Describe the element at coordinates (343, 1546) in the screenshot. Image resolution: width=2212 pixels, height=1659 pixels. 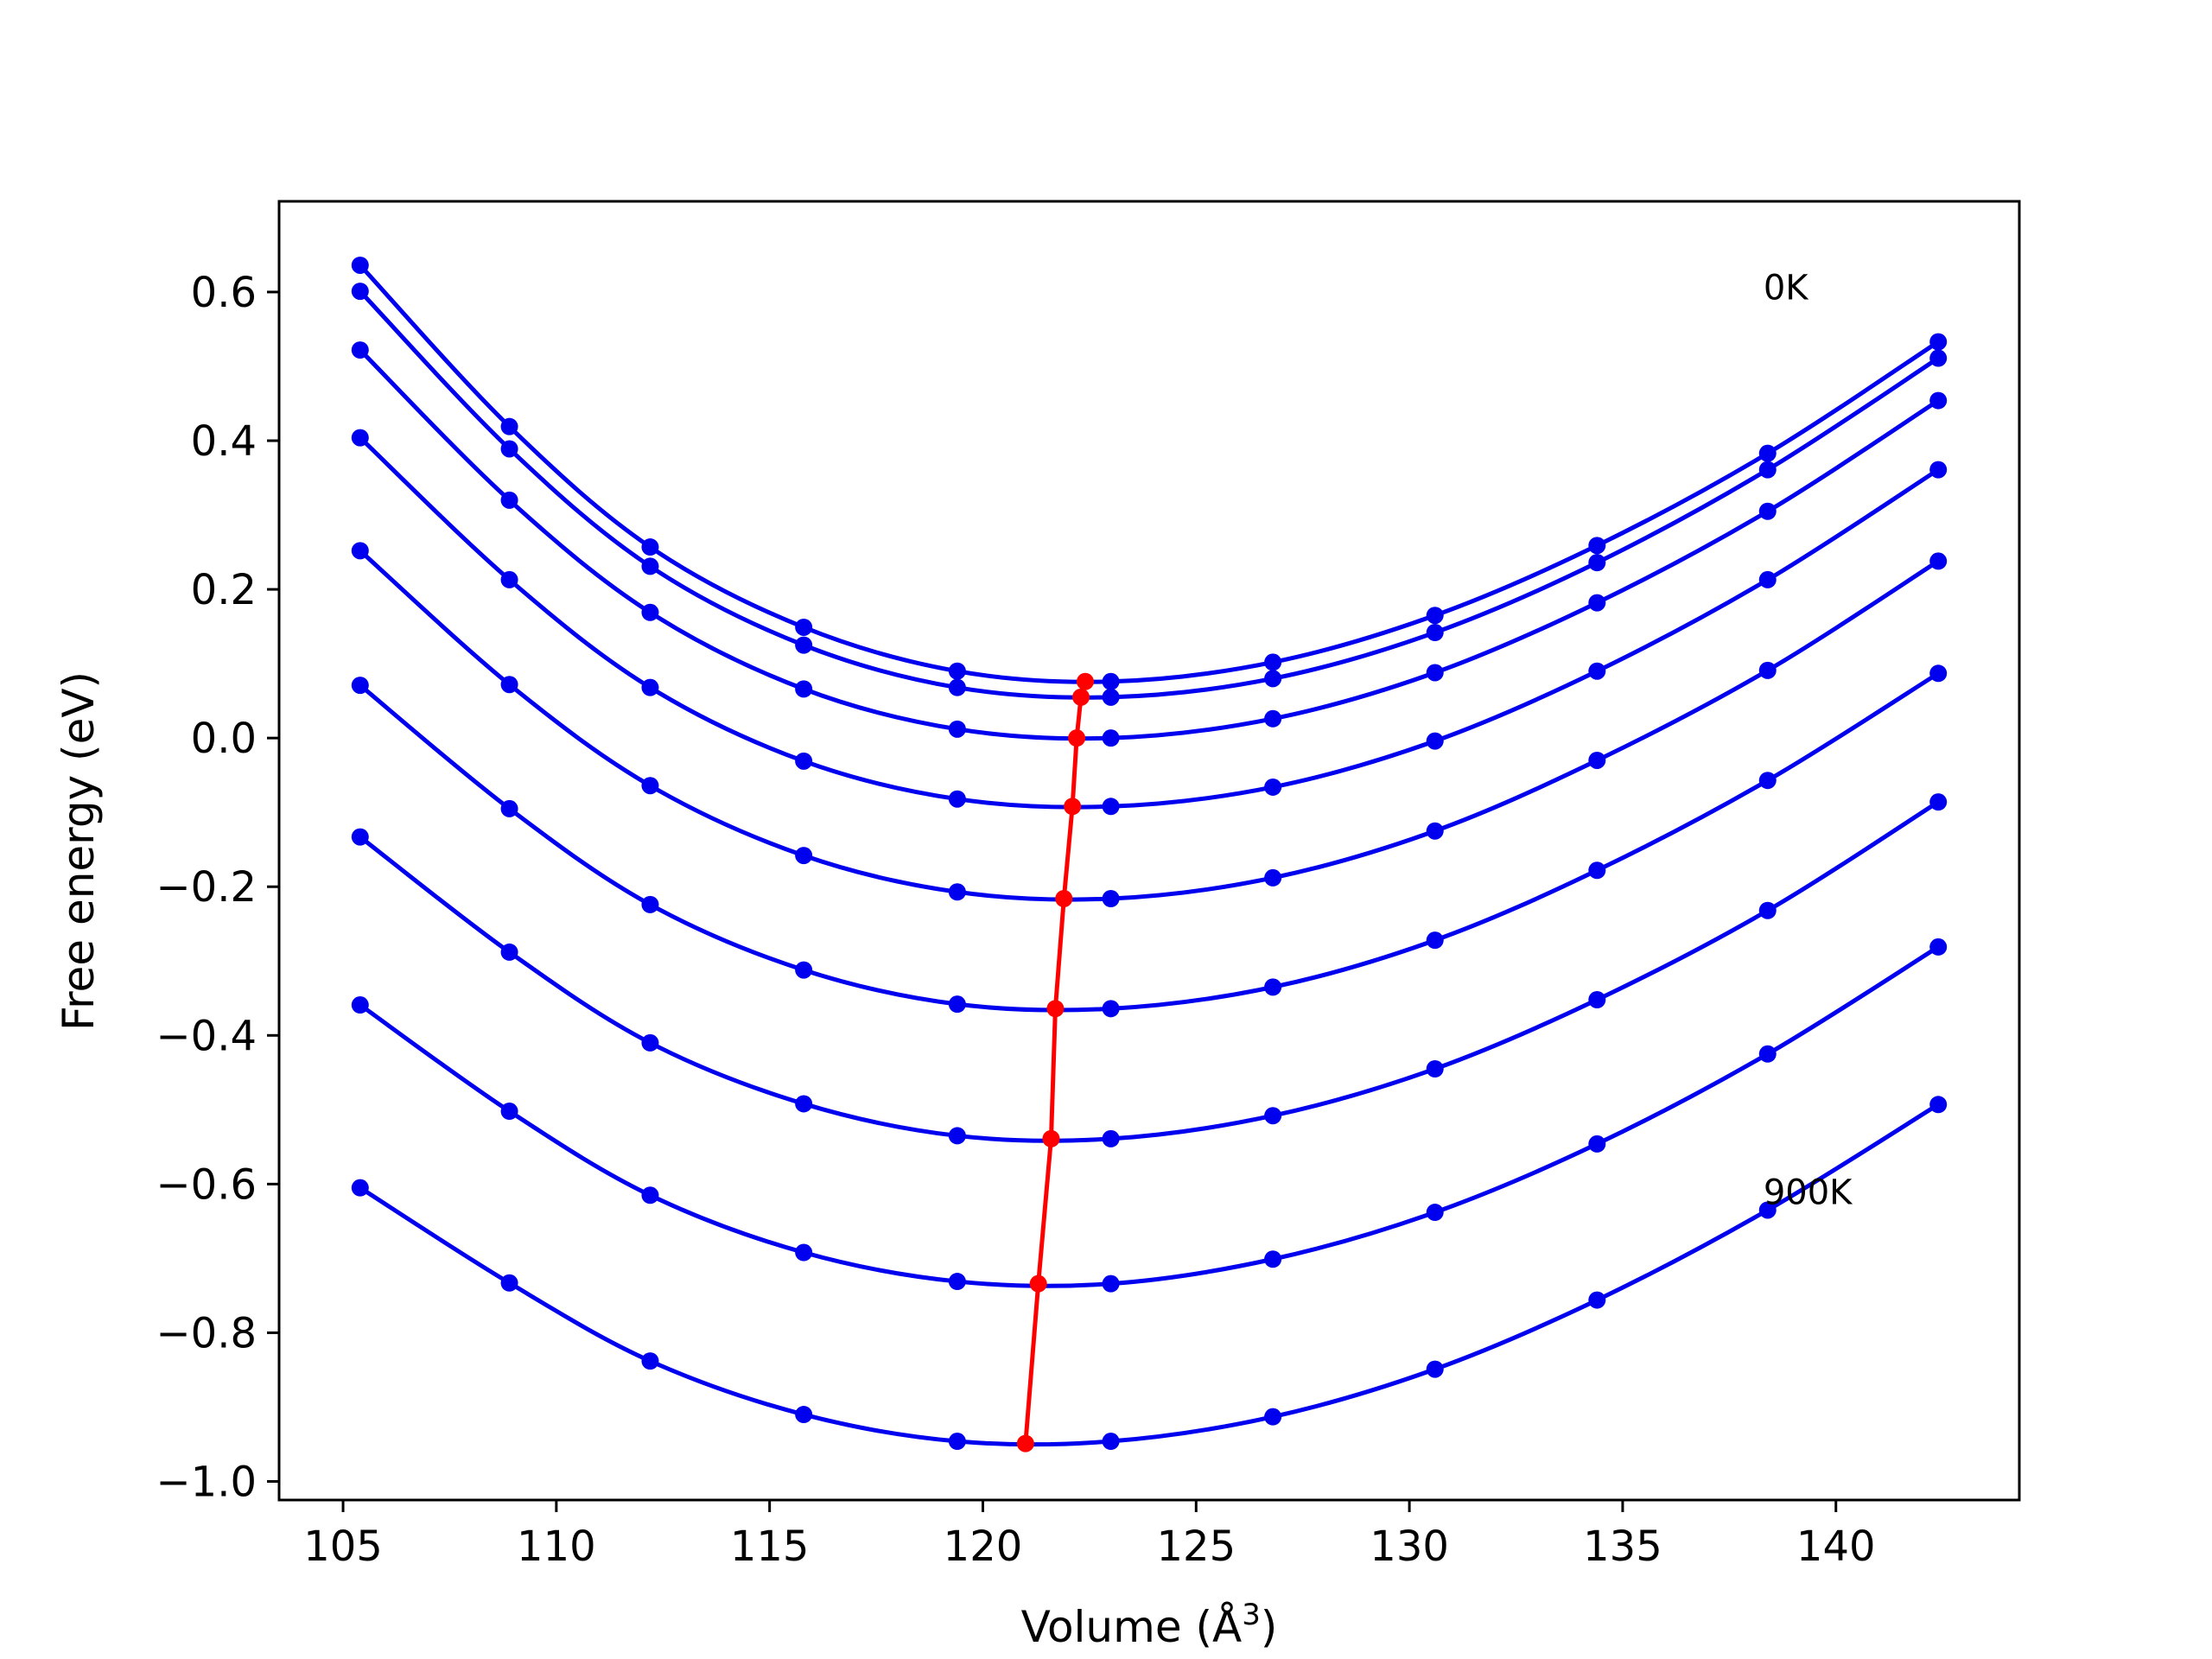
I see `x-tick-label: 105` at that location.